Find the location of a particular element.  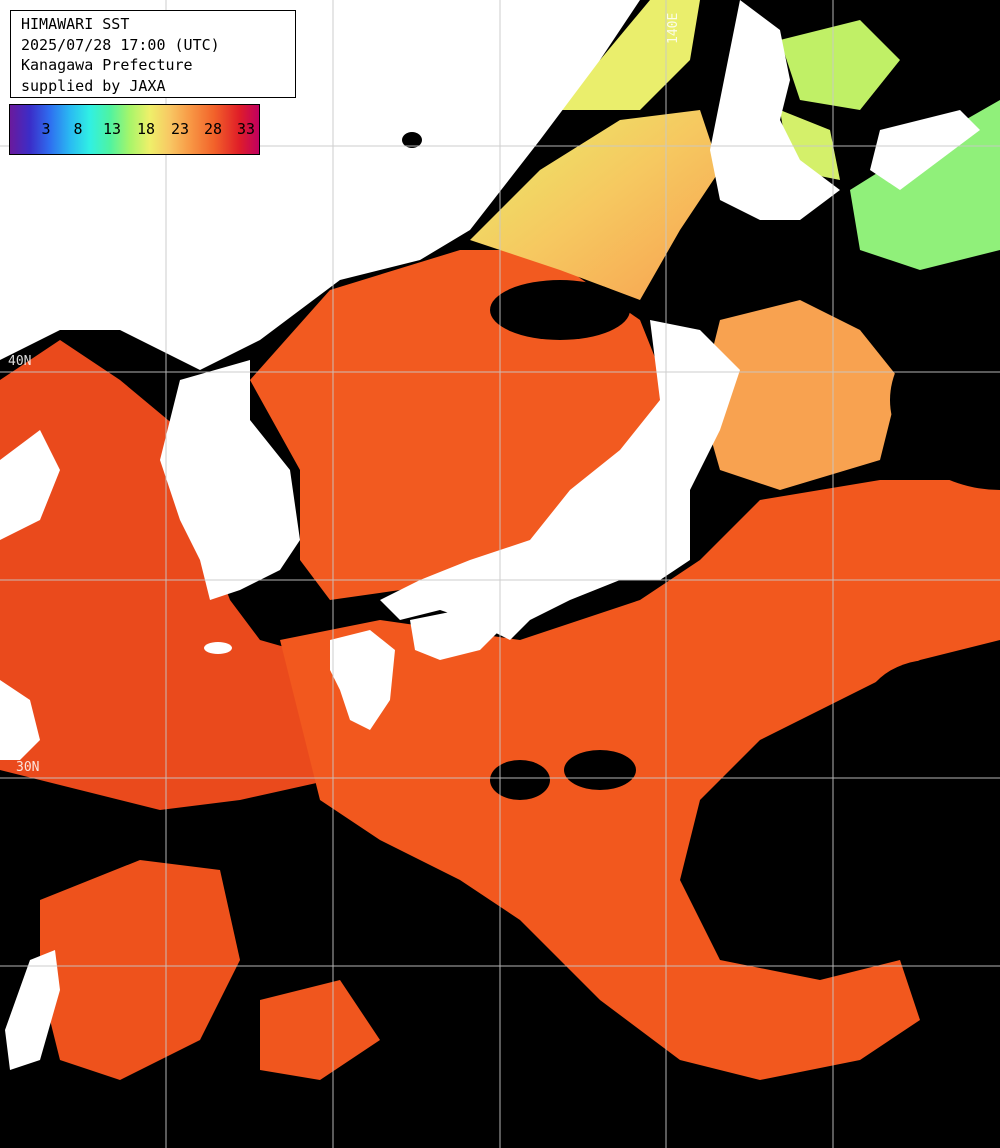

legend-tick: 33 is located at coordinates (246, 129).